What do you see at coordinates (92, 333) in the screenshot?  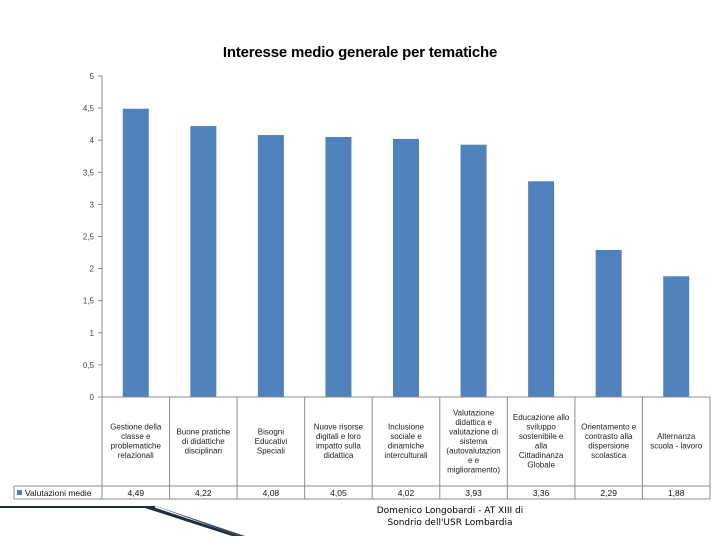 I see `y-tick-label: 1` at bounding box center [92, 333].